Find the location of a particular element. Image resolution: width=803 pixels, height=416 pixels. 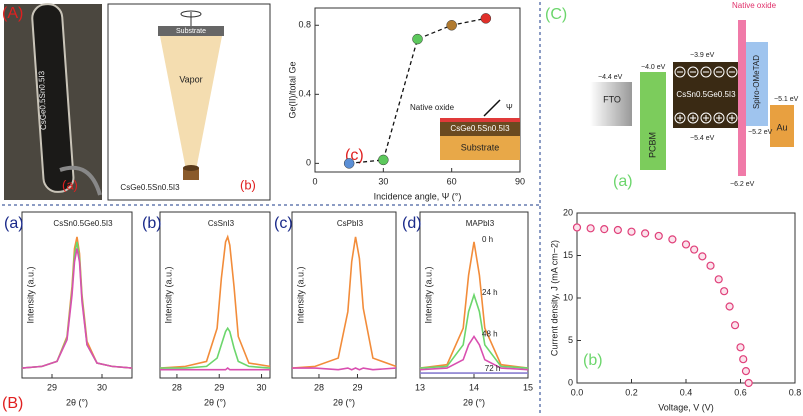

y-axis-label: Current density, J (mA cm−2) is located at coordinates (554, 298).